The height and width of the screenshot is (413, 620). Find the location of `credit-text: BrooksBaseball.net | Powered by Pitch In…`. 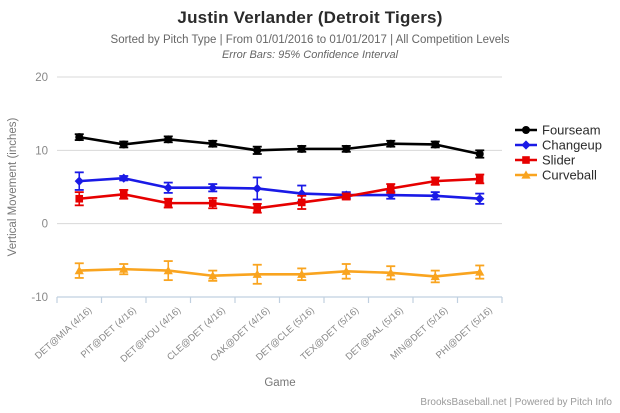

credit-text: BrooksBaseball.net | Powered by Pitch In… is located at coordinates (516, 402).